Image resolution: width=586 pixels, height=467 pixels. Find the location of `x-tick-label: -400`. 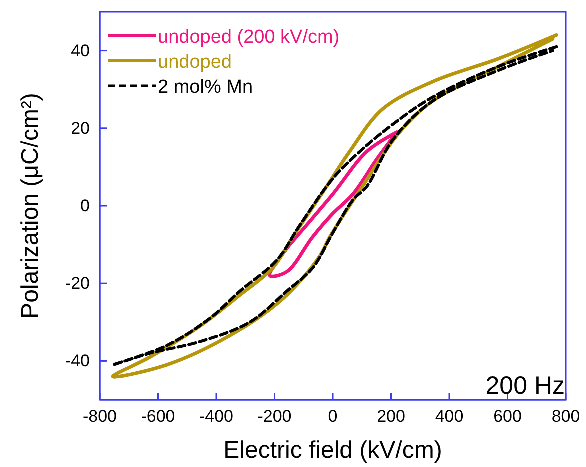

x-tick-label: -400 is located at coordinates (216, 416).